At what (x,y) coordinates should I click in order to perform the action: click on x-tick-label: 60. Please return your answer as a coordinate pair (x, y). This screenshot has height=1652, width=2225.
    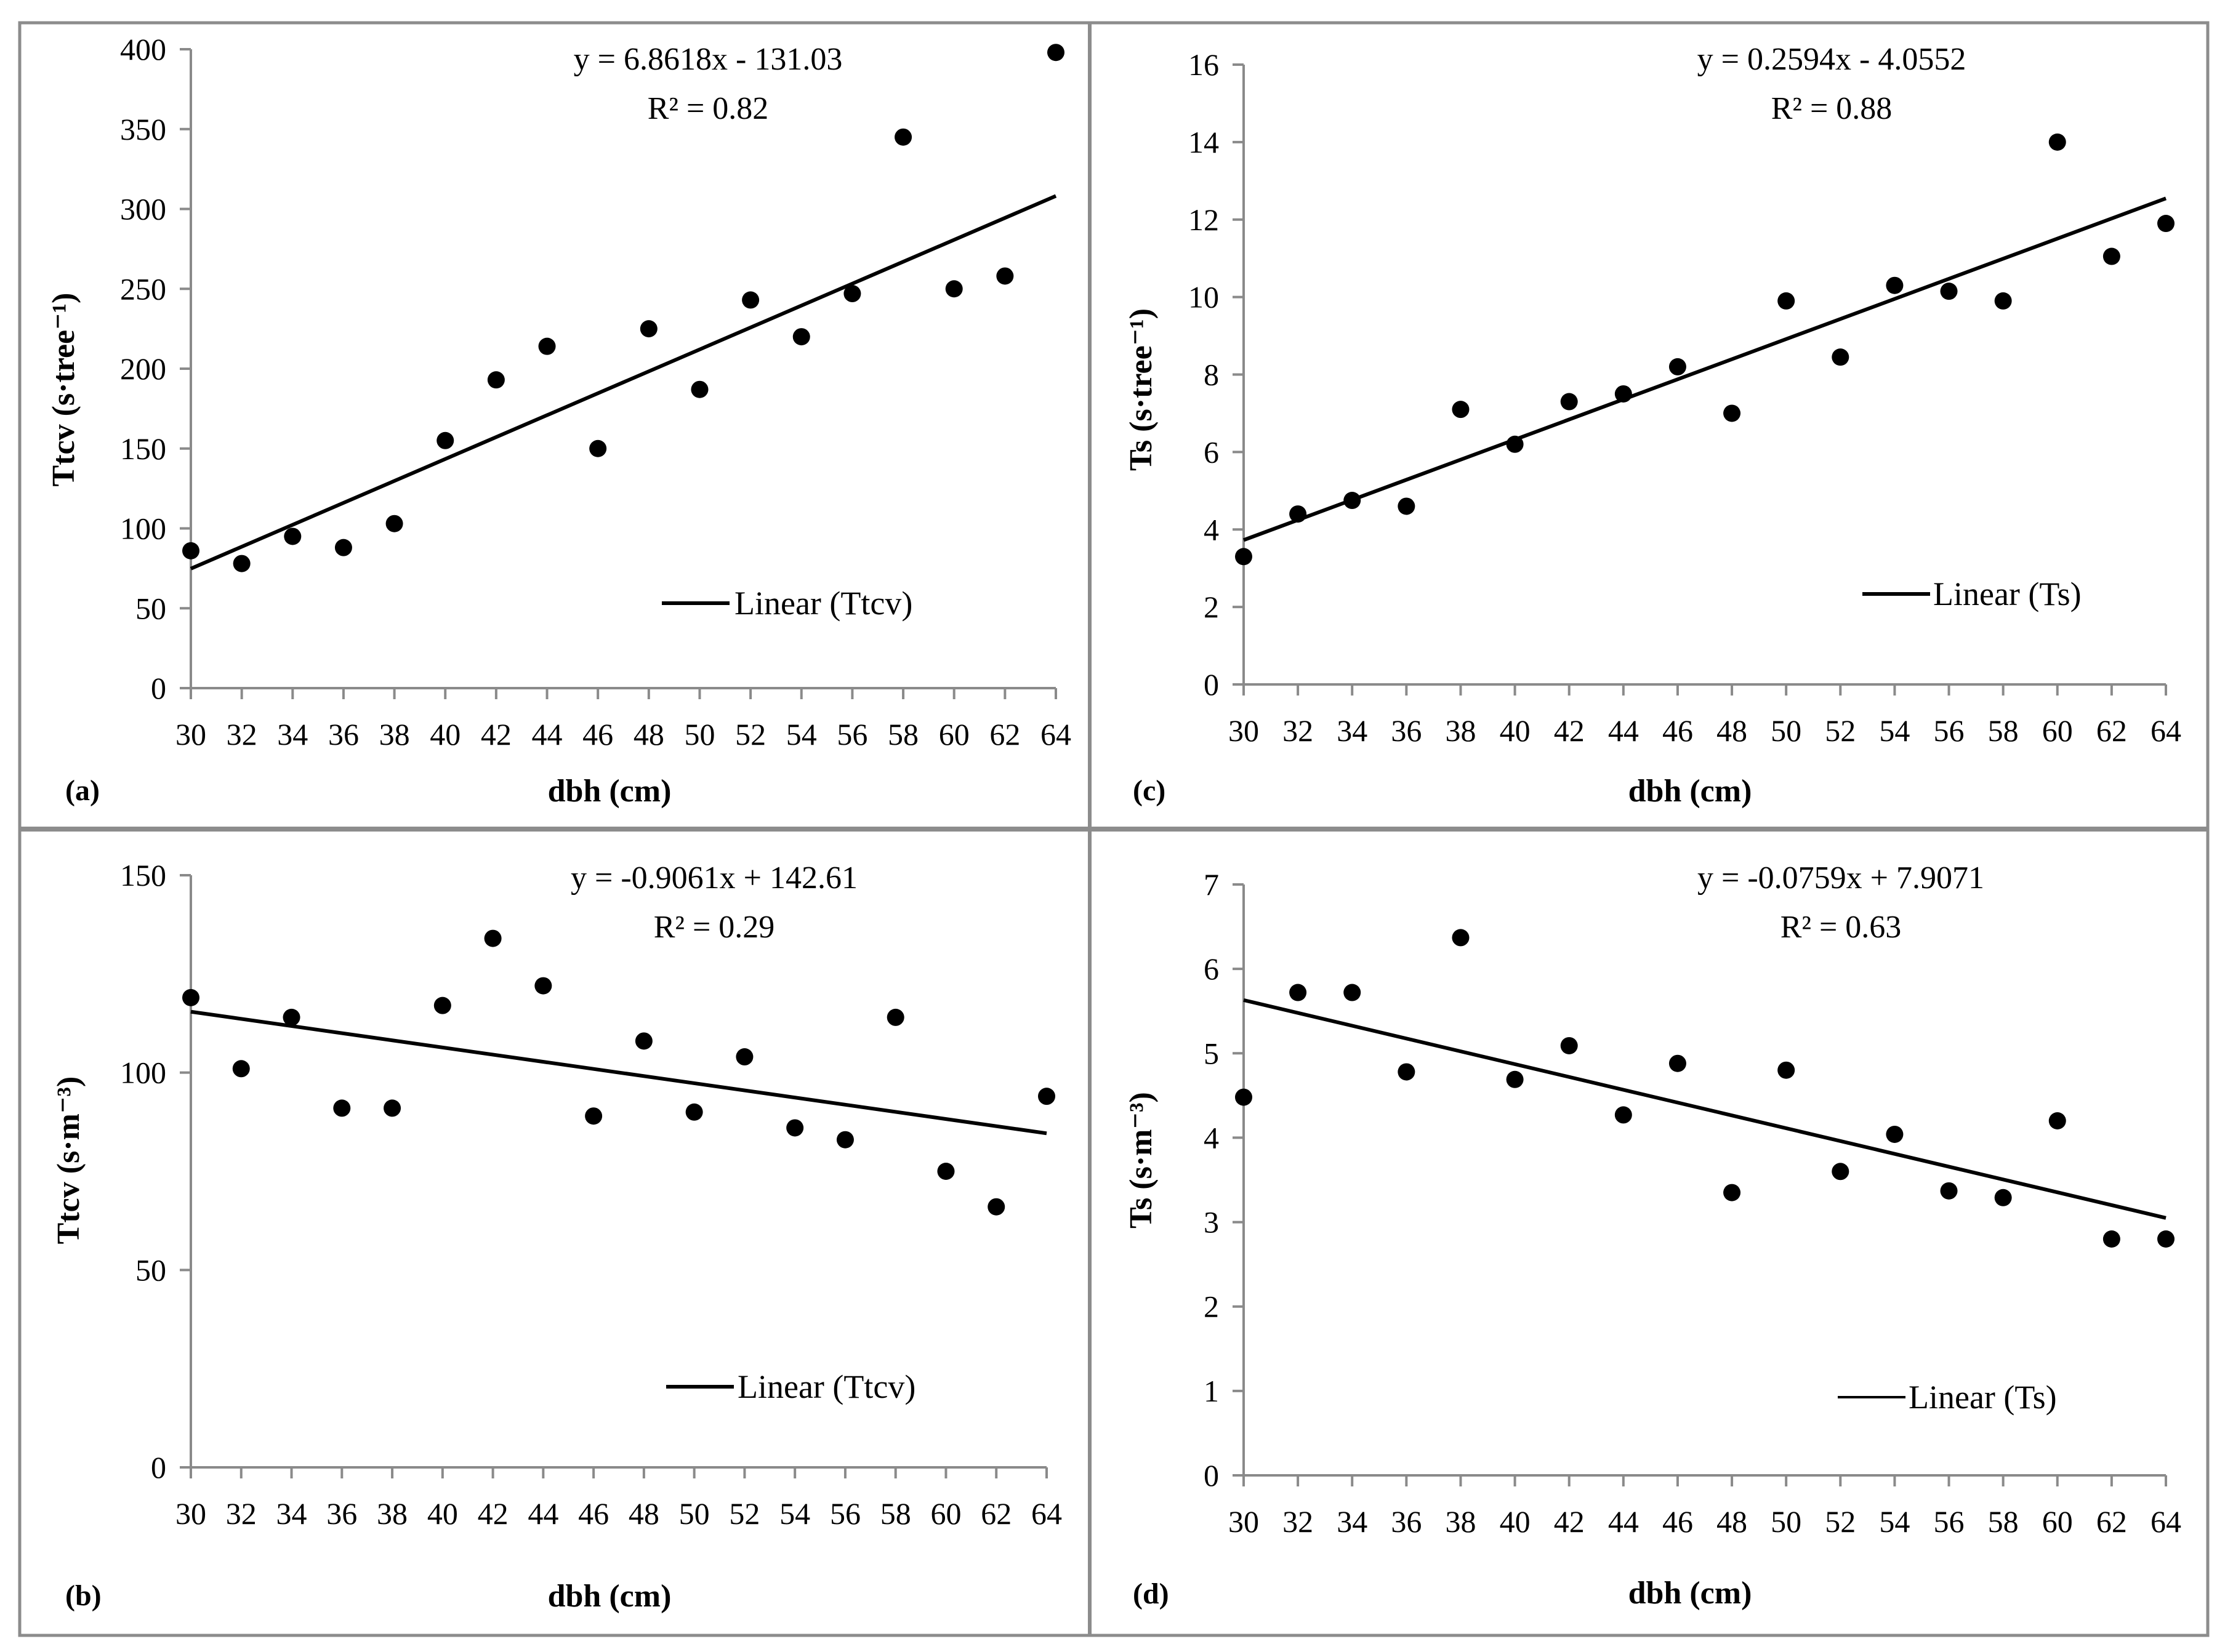
    Looking at the image, I should click on (954, 734).